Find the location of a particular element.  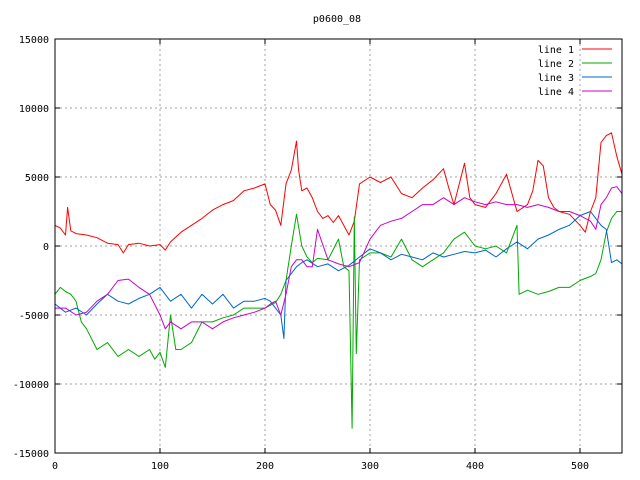

legend-label-1: line 1 is located at coordinates (556, 50).